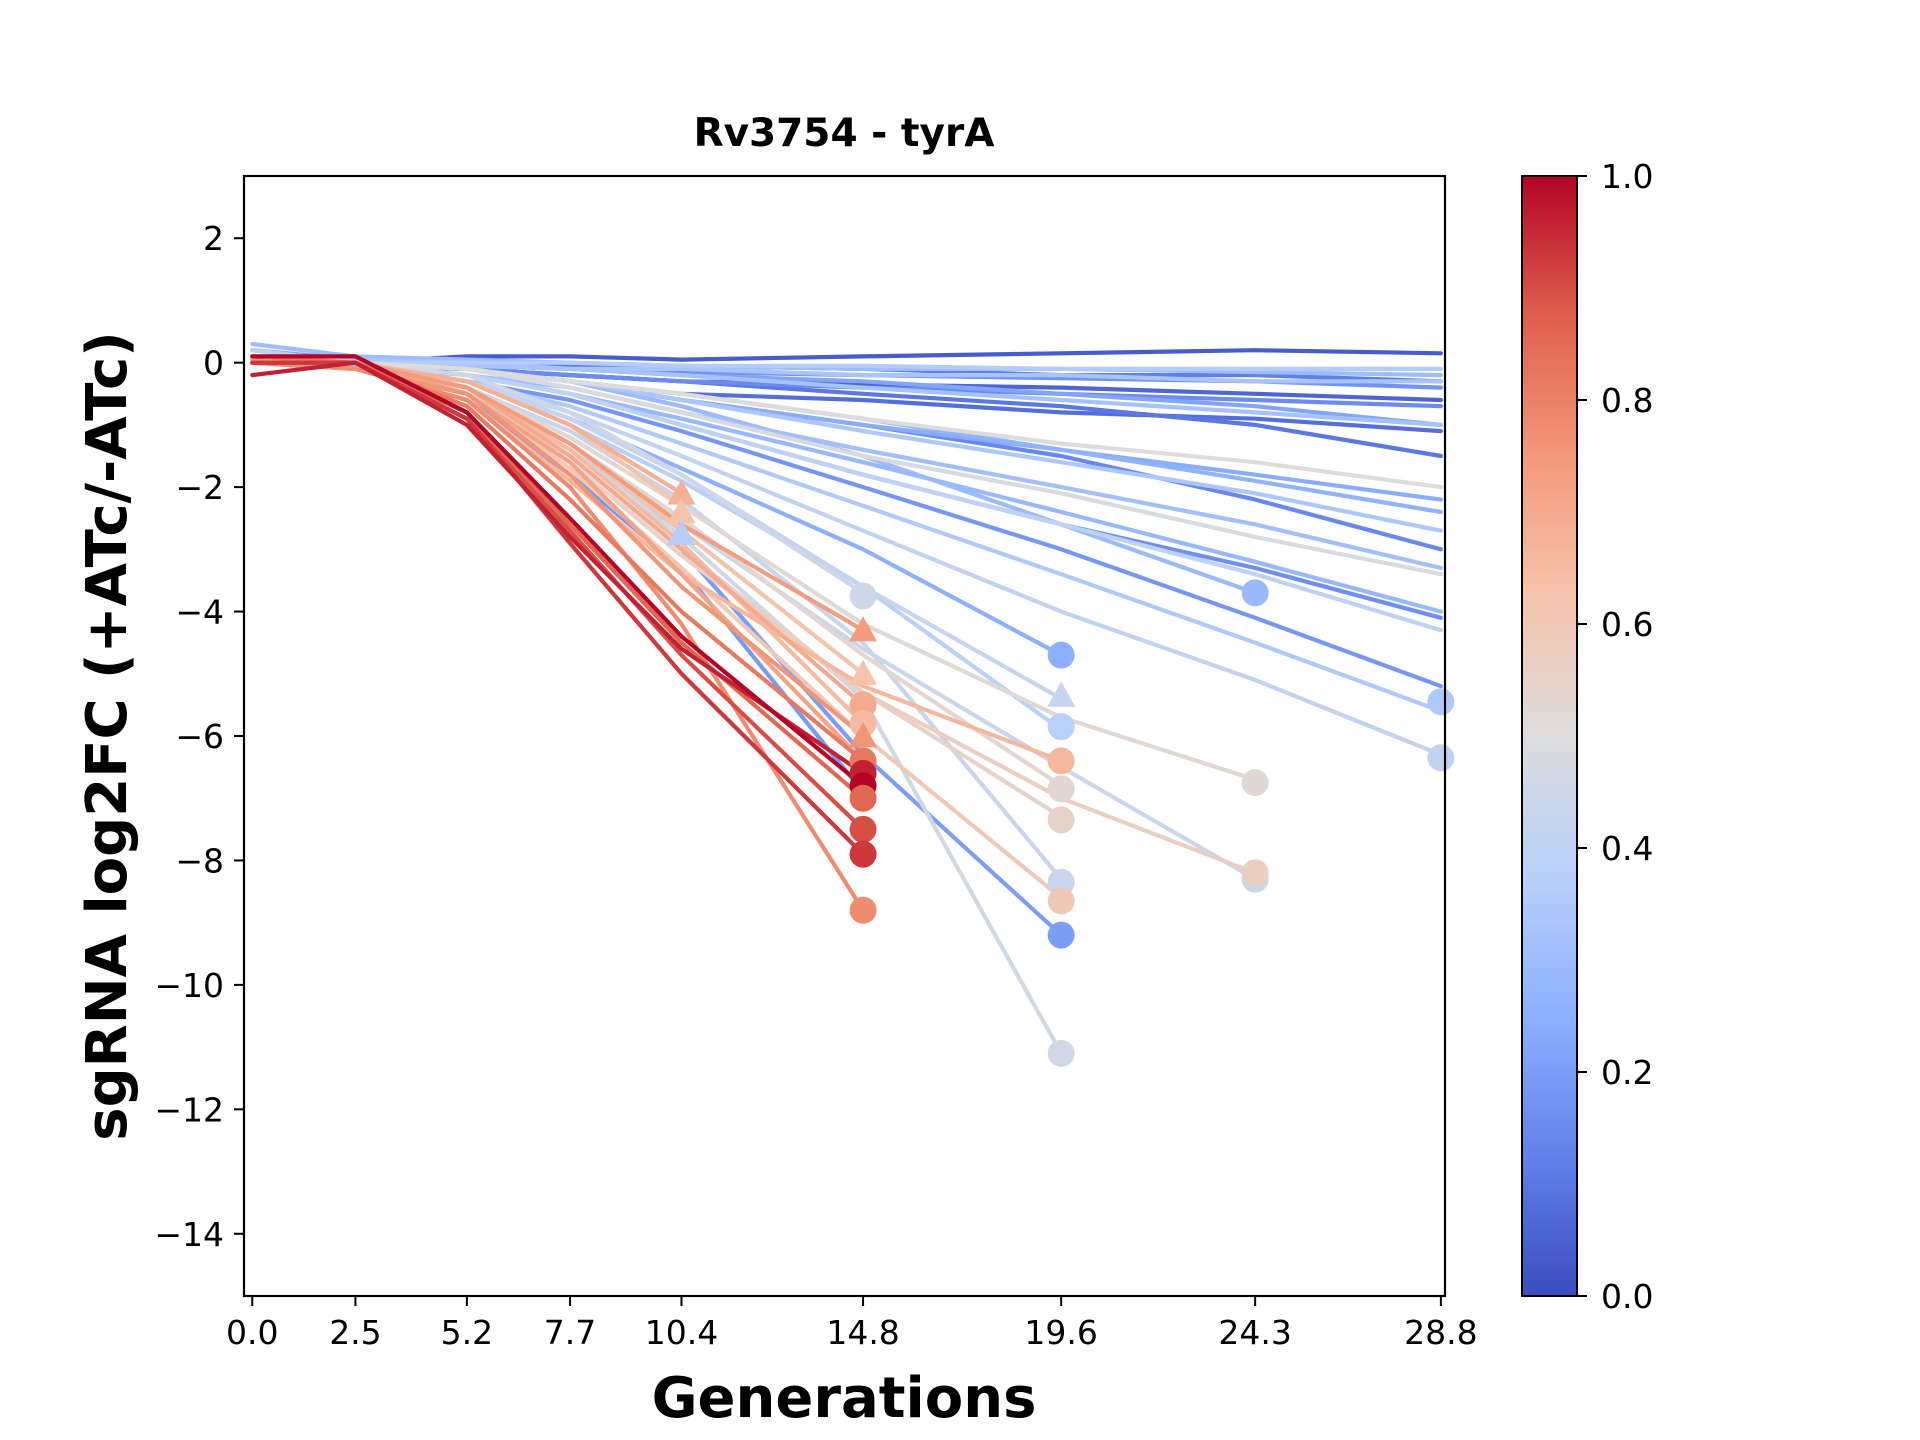  What do you see at coordinates (862, 1332) in the screenshot?
I see `x-tick-label: 14.8` at bounding box center [862, 1332].